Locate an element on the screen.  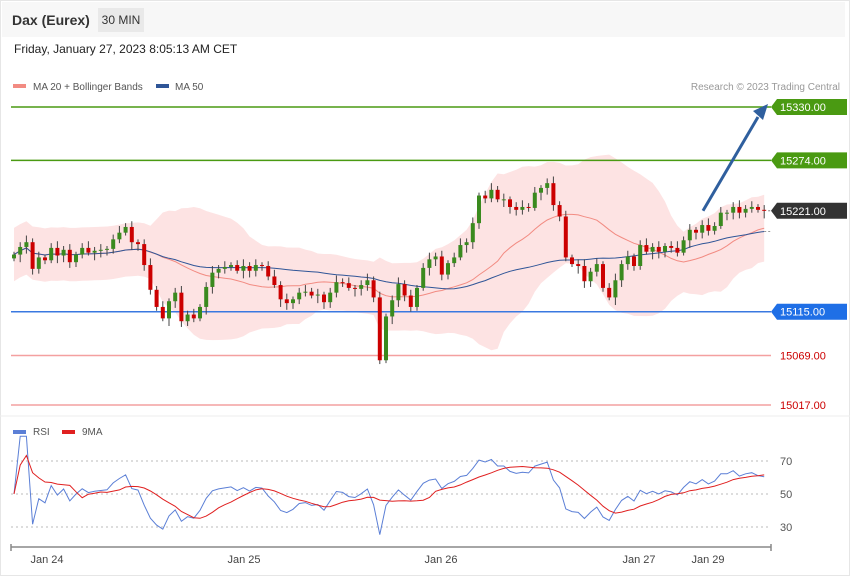
level-label-resistance: 15330.00 is located at coordinates (803, 108).